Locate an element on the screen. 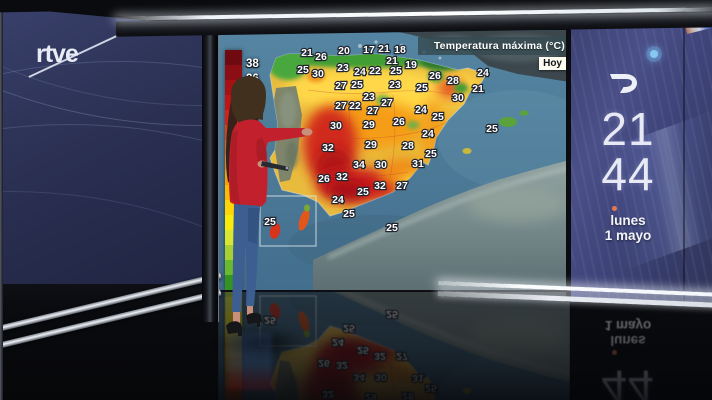  clock-panel: 21 44 lunes 1 mayo is located at coordinates (641, 161).